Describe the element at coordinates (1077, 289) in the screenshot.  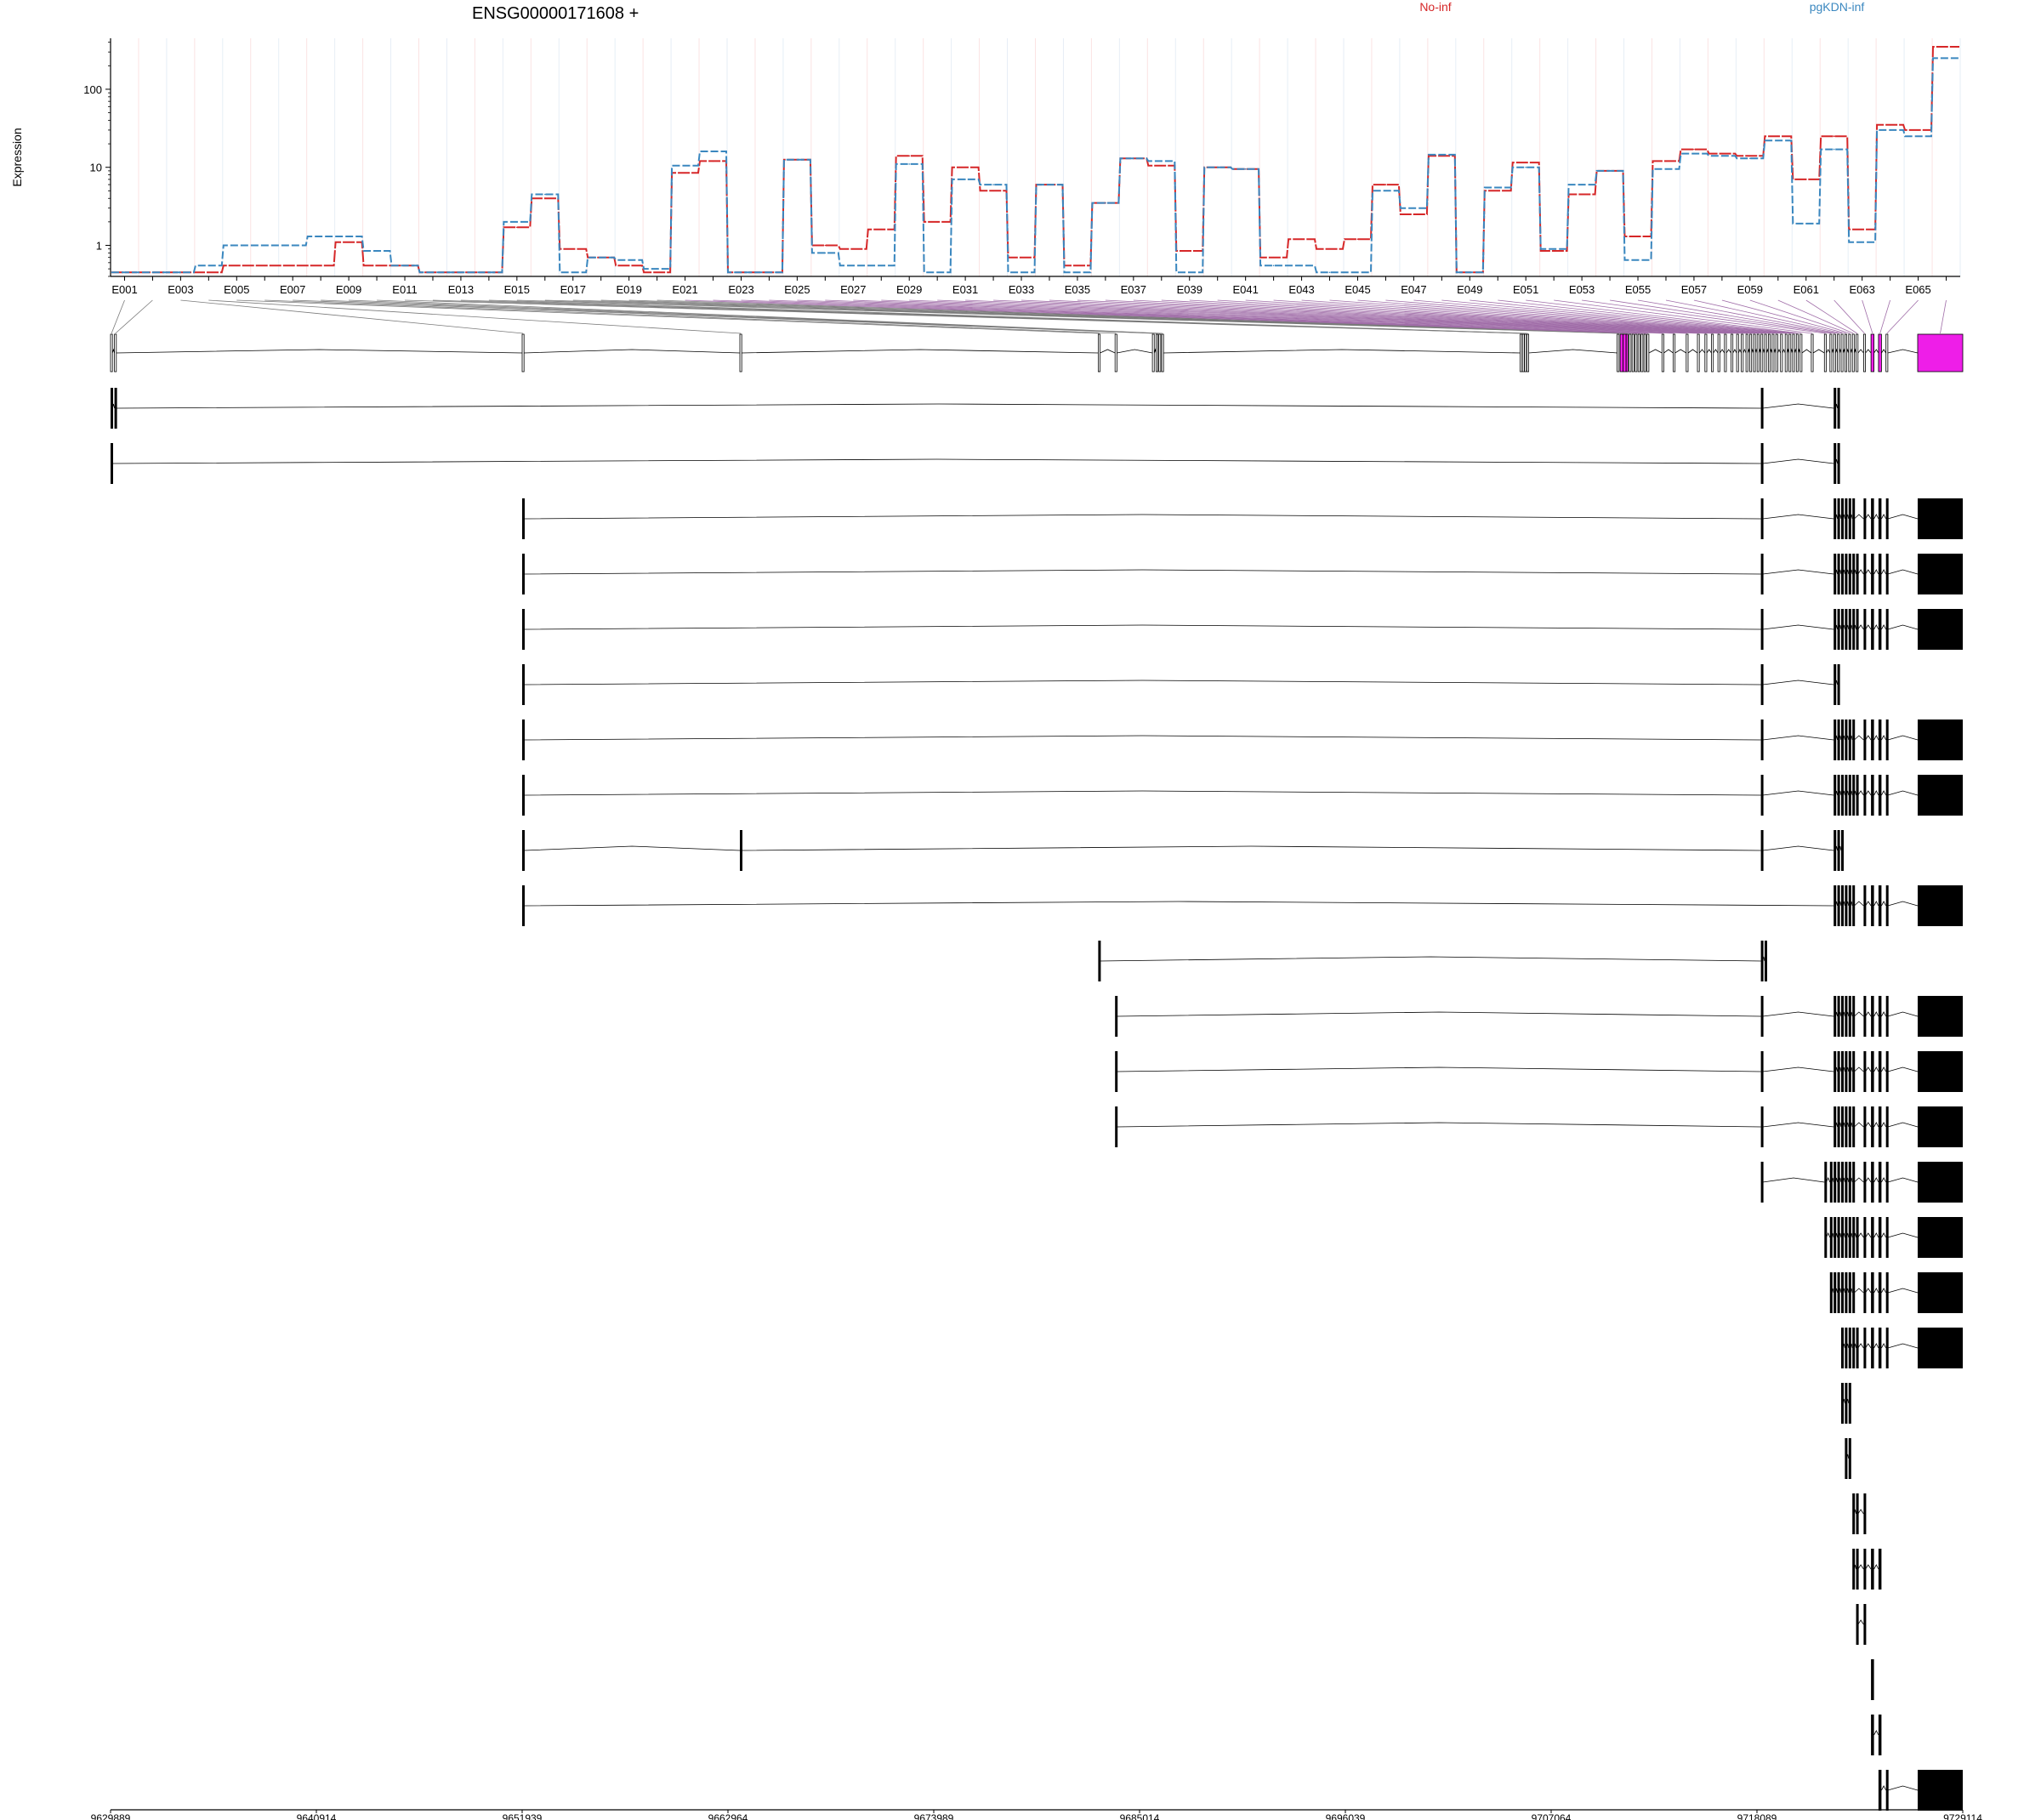
I see `x-tick-label: E035` at that location.